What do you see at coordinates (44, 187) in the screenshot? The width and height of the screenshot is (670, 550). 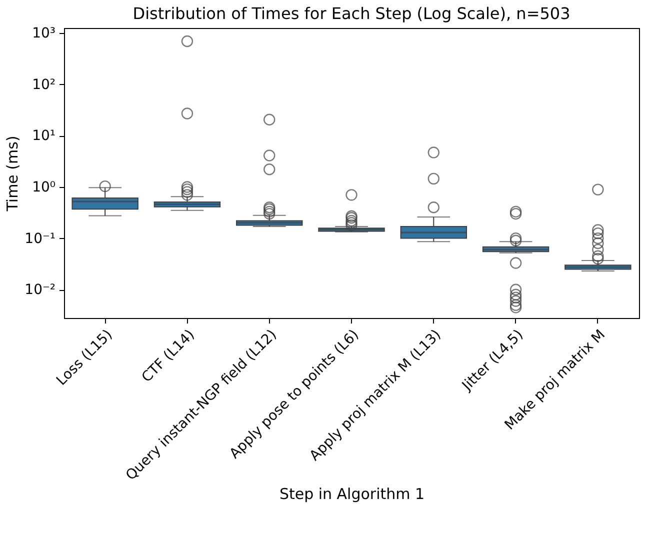 I see `y-tick-label: 10⁰` at bounding box center [44, 187].